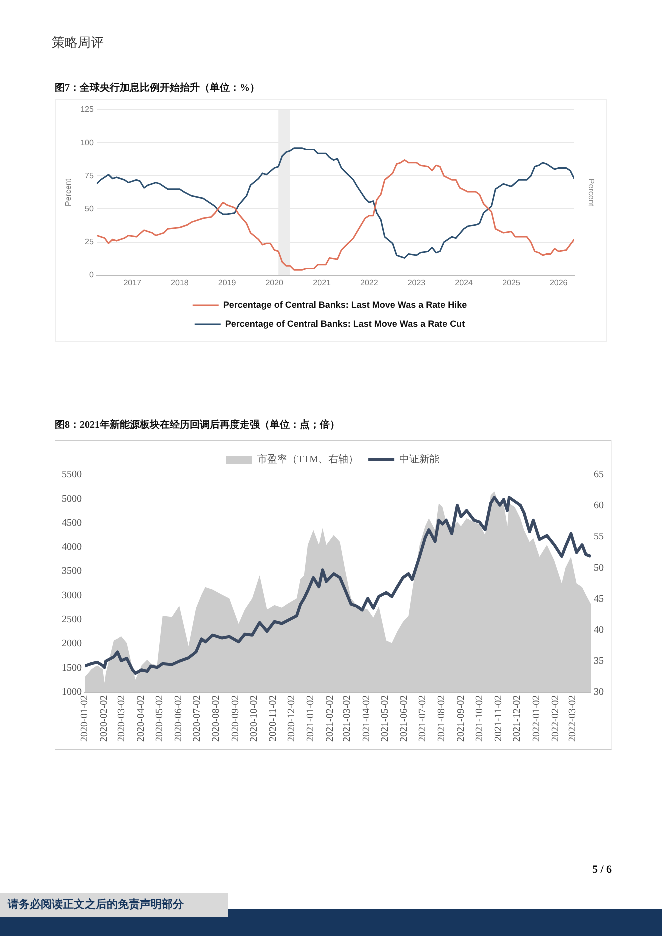 The width and height of the screenshot is (662, 936). What do you see at coordinates (72, 596) in the screenshot?
I see `y-tick-label: 3000` at bounding box center [72, 596].